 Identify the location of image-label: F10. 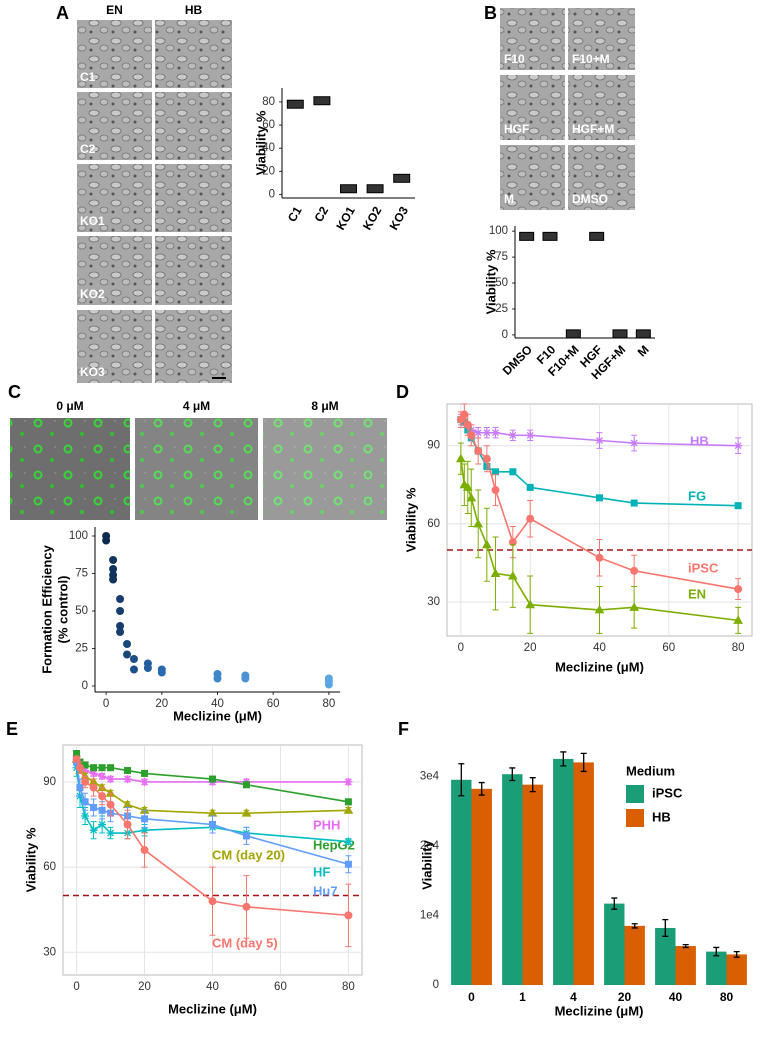
(514, 59).